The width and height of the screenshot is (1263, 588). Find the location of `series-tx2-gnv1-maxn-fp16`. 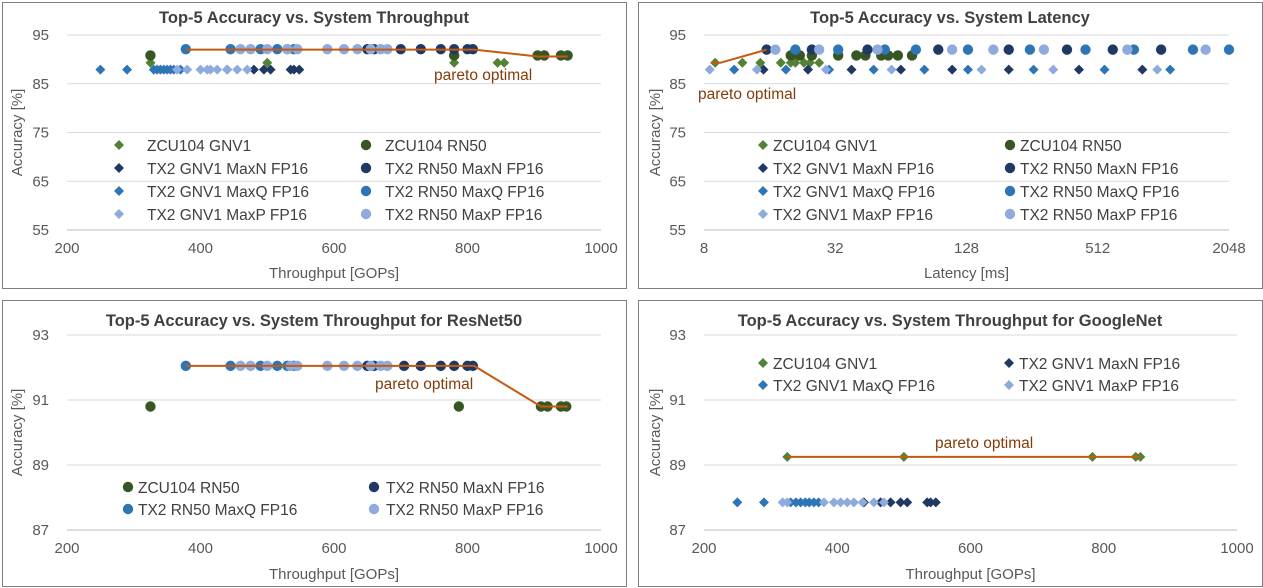

series-tx2-gnv1-maxn-fp16 is located at coordinates (953, 69).